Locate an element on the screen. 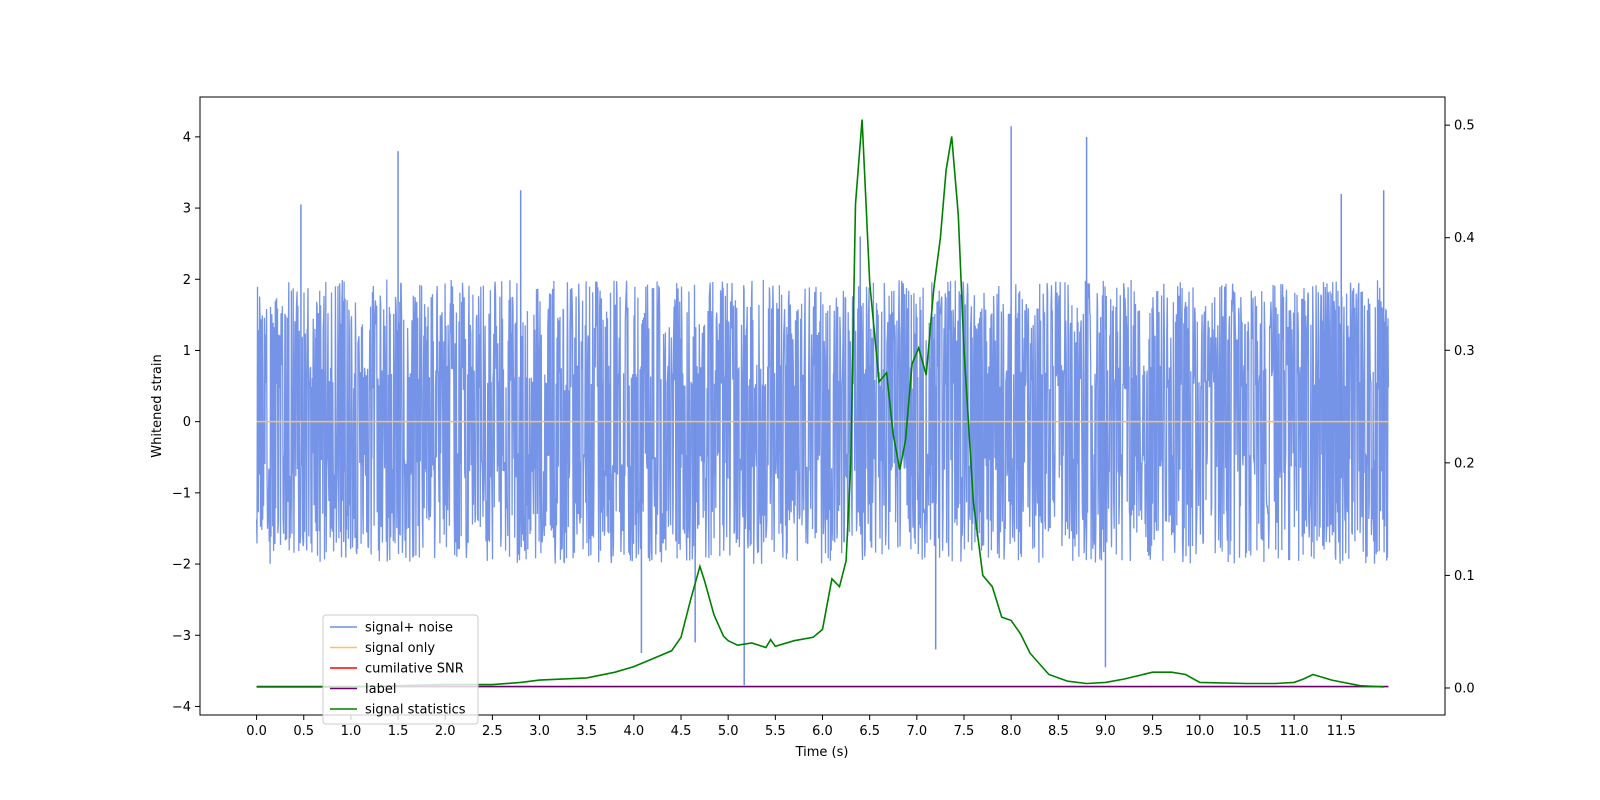 The image size is (1600, 800). x-tick-label: 7.0 is located at coordinates (916, 731).